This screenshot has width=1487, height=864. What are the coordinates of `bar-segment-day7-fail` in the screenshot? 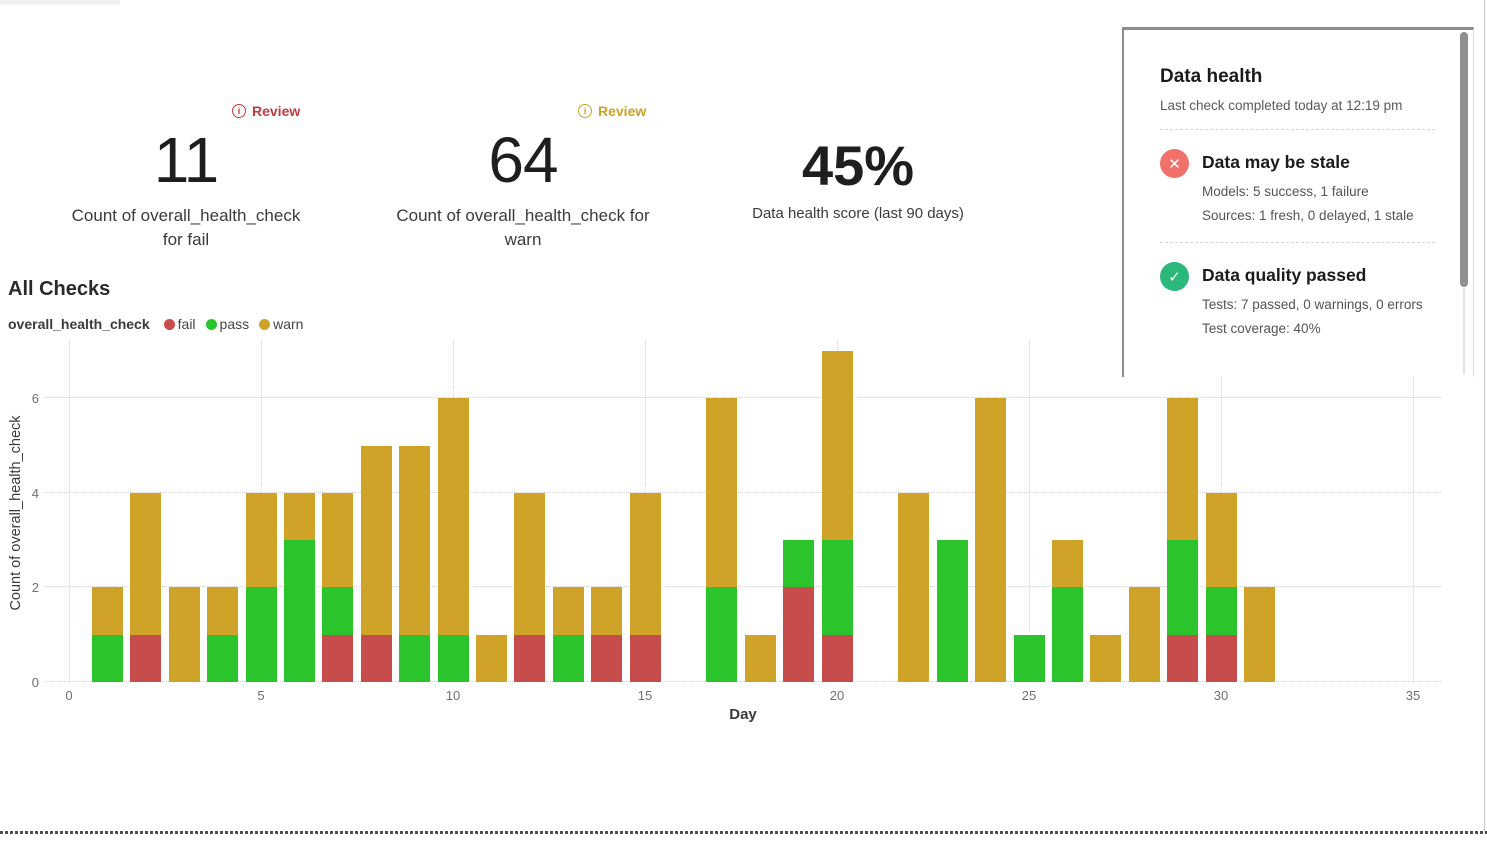 It's located at (338, 658).